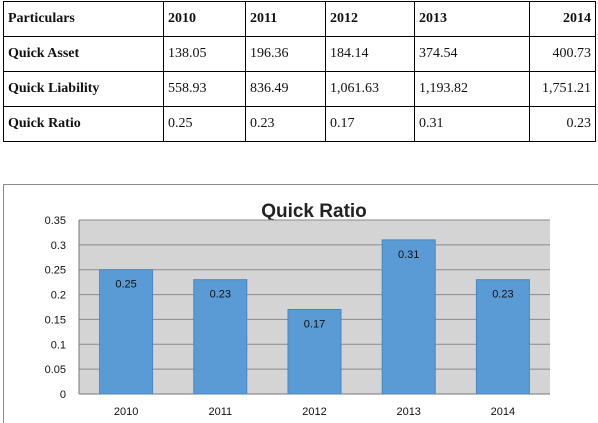 This screenshot has width=598, height=423. I want to click on x-tick-label: 2014, so click(503, 412).